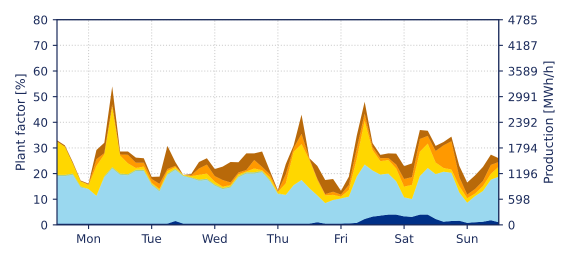 This screenshot has height=263, width=570. What do you see at coordinates (152, 239) in the screenshot?
I see `x-tick-label: Tue` at bounding box center [152, 239].